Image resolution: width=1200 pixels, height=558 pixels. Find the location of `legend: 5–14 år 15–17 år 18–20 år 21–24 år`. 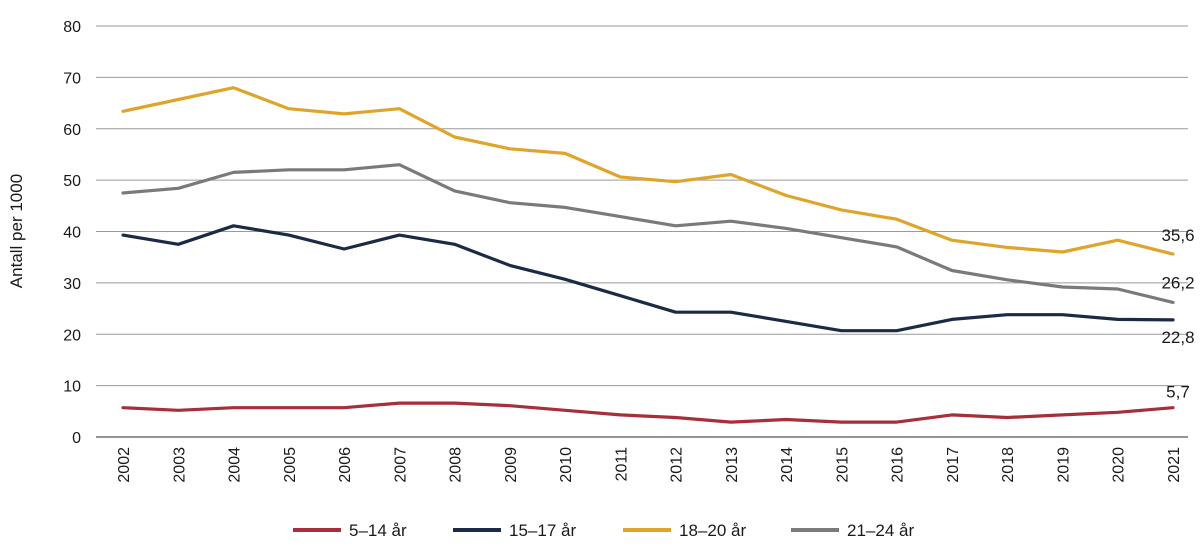

legend: 5–14 år 15–17 år 18–20 år 21–24 år is located at coordinates (603, 530).